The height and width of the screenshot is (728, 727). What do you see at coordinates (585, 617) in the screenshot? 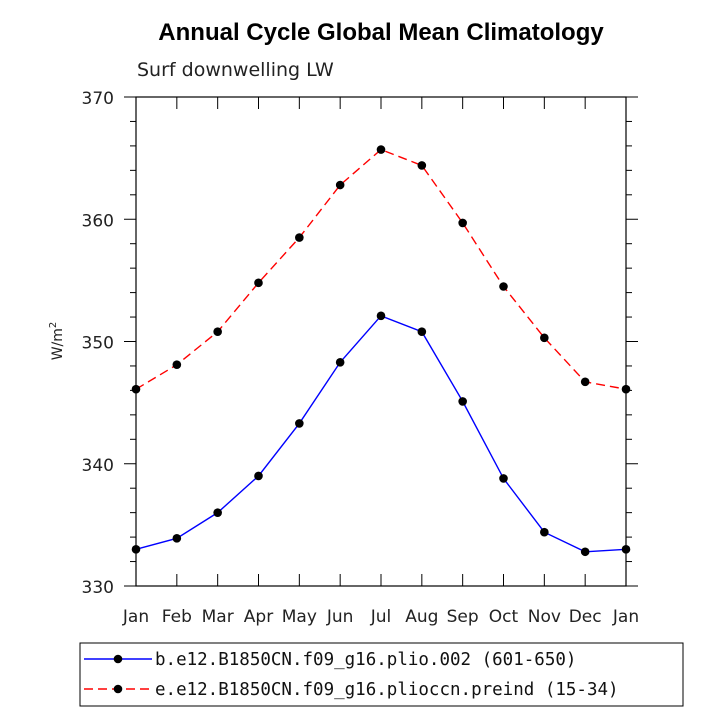
I see `x-tick-label: Dec` at bounding box center [585, 617].